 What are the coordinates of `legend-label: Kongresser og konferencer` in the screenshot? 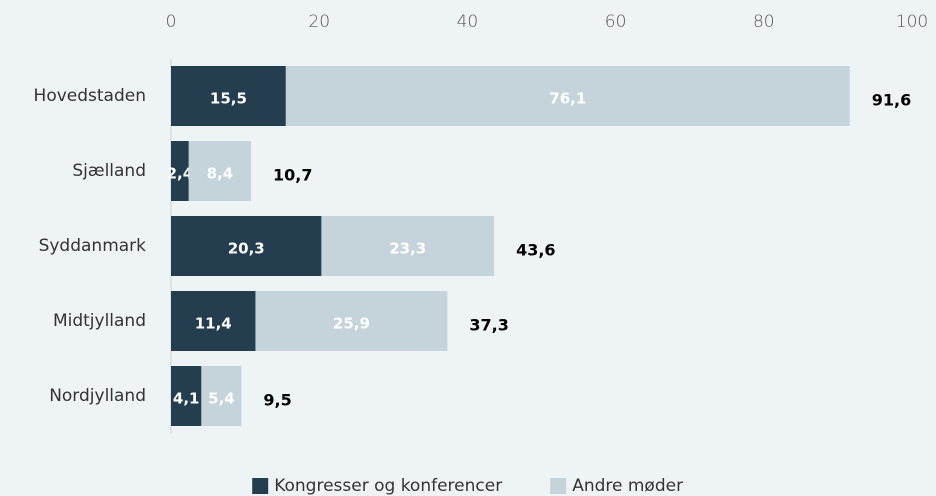 It's located at (388, 486).